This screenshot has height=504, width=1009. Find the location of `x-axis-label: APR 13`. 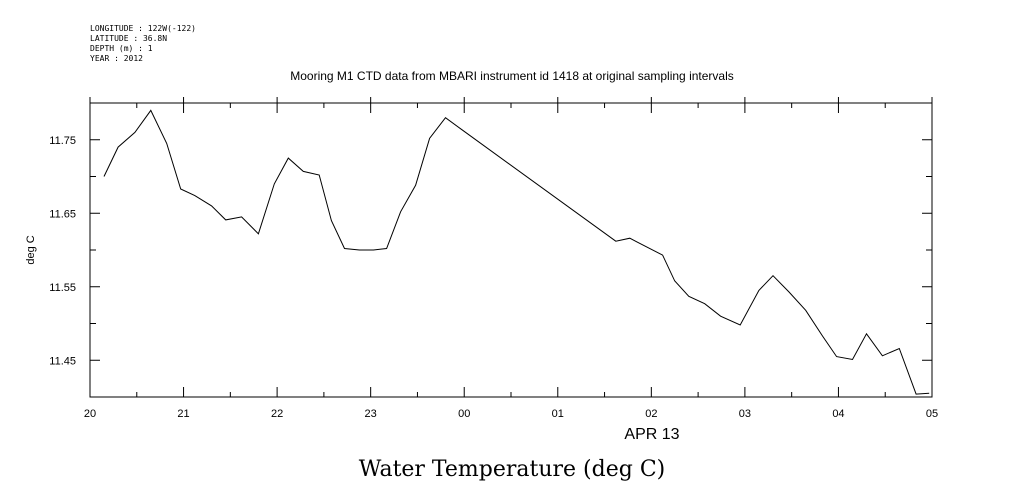

x-axis-label: APR 13 is located at coordinates (651, 434).